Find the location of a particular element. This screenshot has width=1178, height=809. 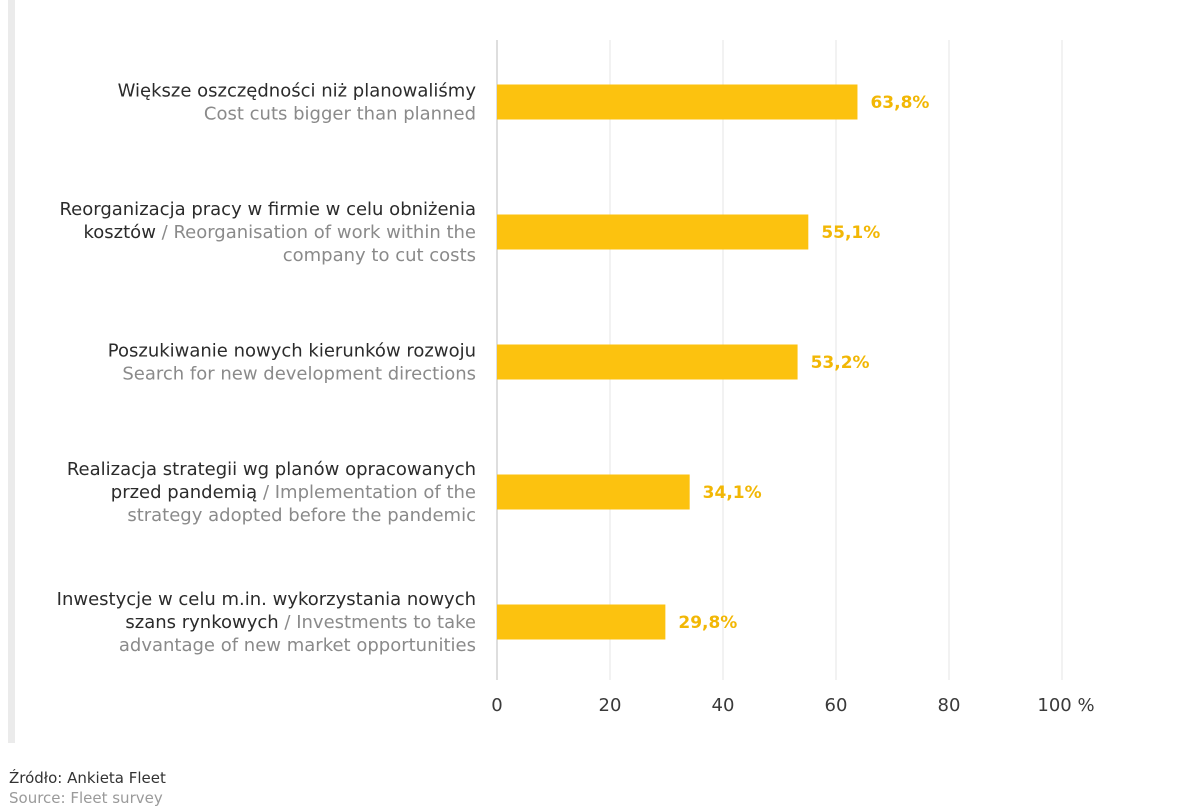

x-tick-label: 100 % is located at coordinates (1065, 705).